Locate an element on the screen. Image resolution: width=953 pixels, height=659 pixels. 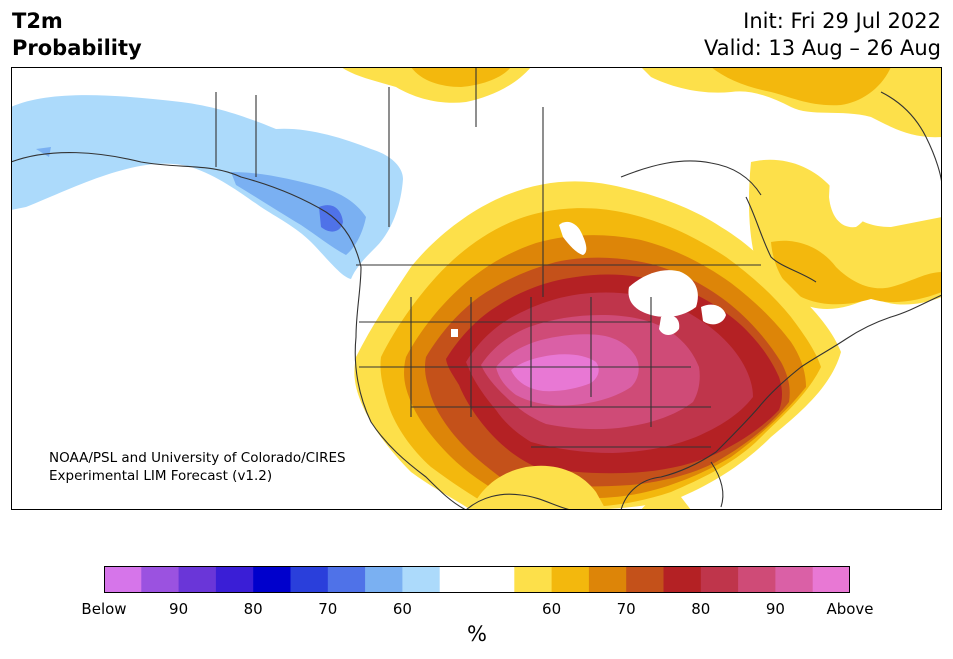
valid-range: Valid: 13 Aug – 26 Aug is located at coordinates (822, 48).